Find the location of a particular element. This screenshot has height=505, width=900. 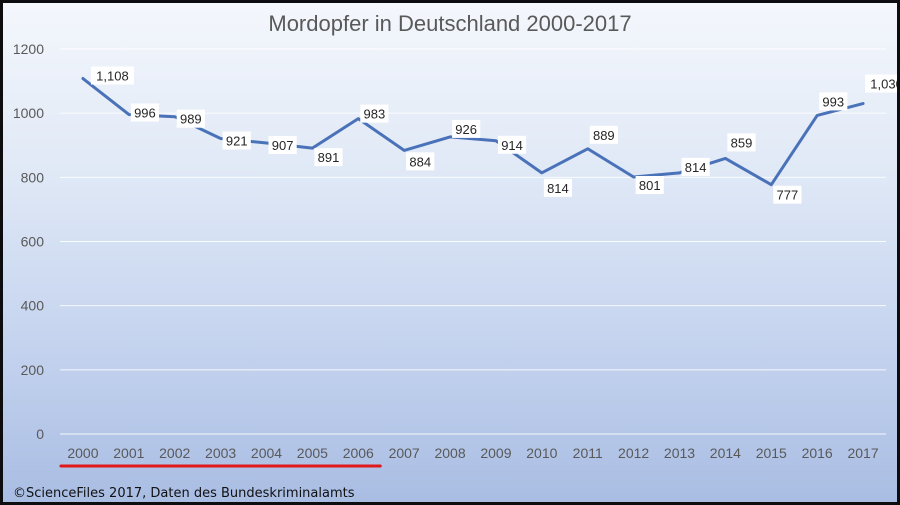

data-label: 983 is located at coordinates (374, 113).